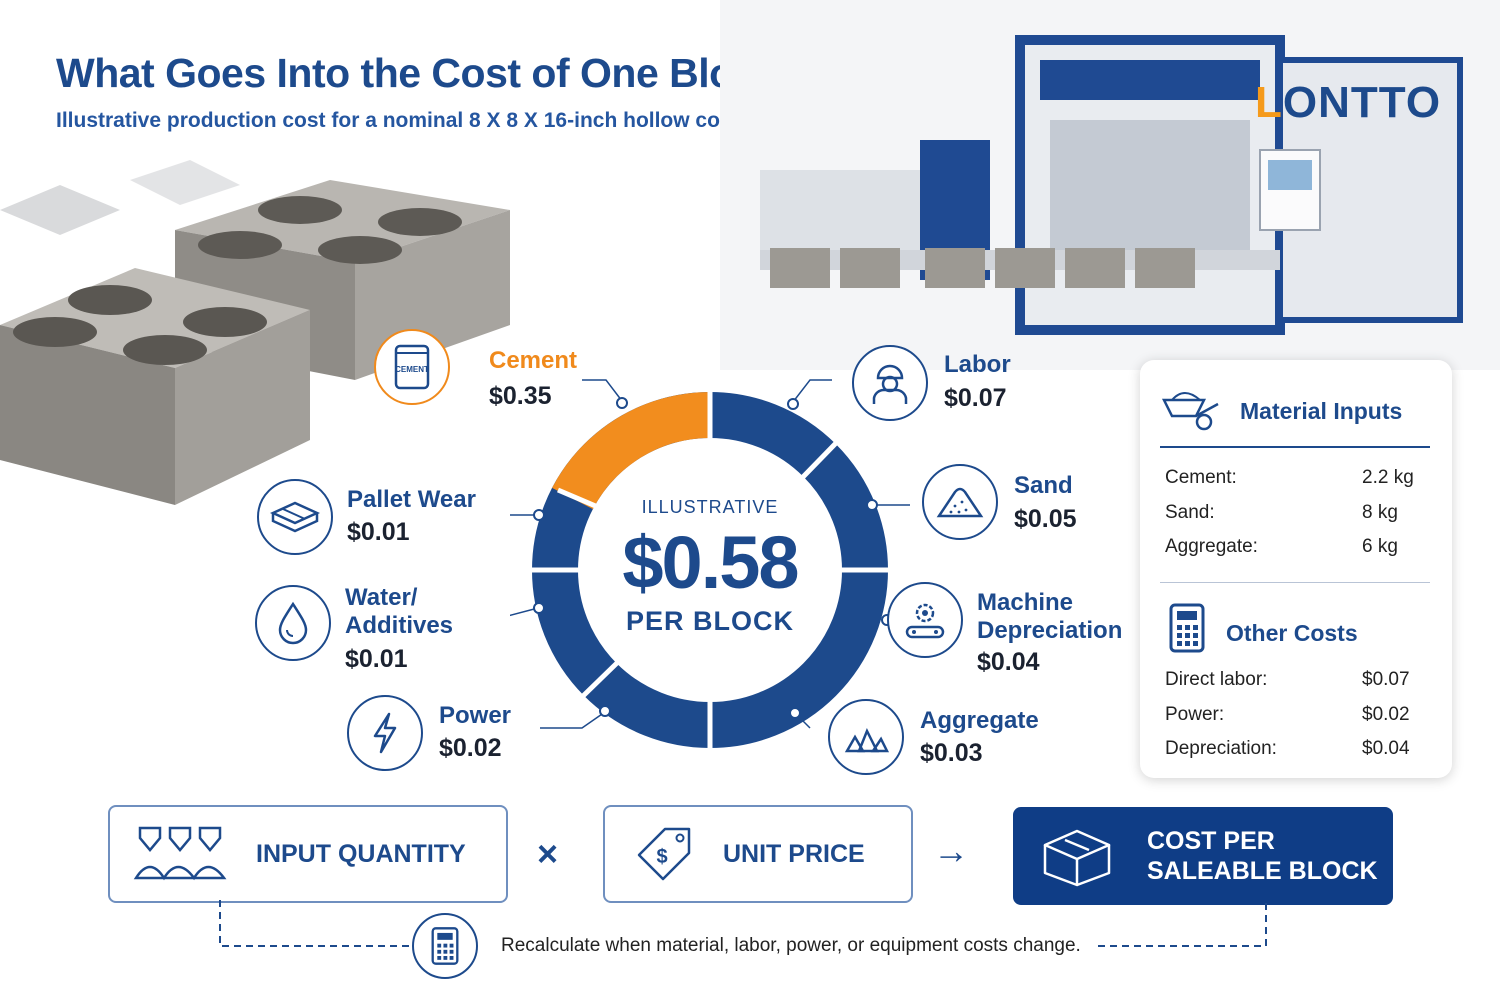 The height and width of the screenshot is (1000, 1500). What do you see at coordinates (295, 517) in the screenshot?
I see `pallet-icon` at bounding box center [295, 517].